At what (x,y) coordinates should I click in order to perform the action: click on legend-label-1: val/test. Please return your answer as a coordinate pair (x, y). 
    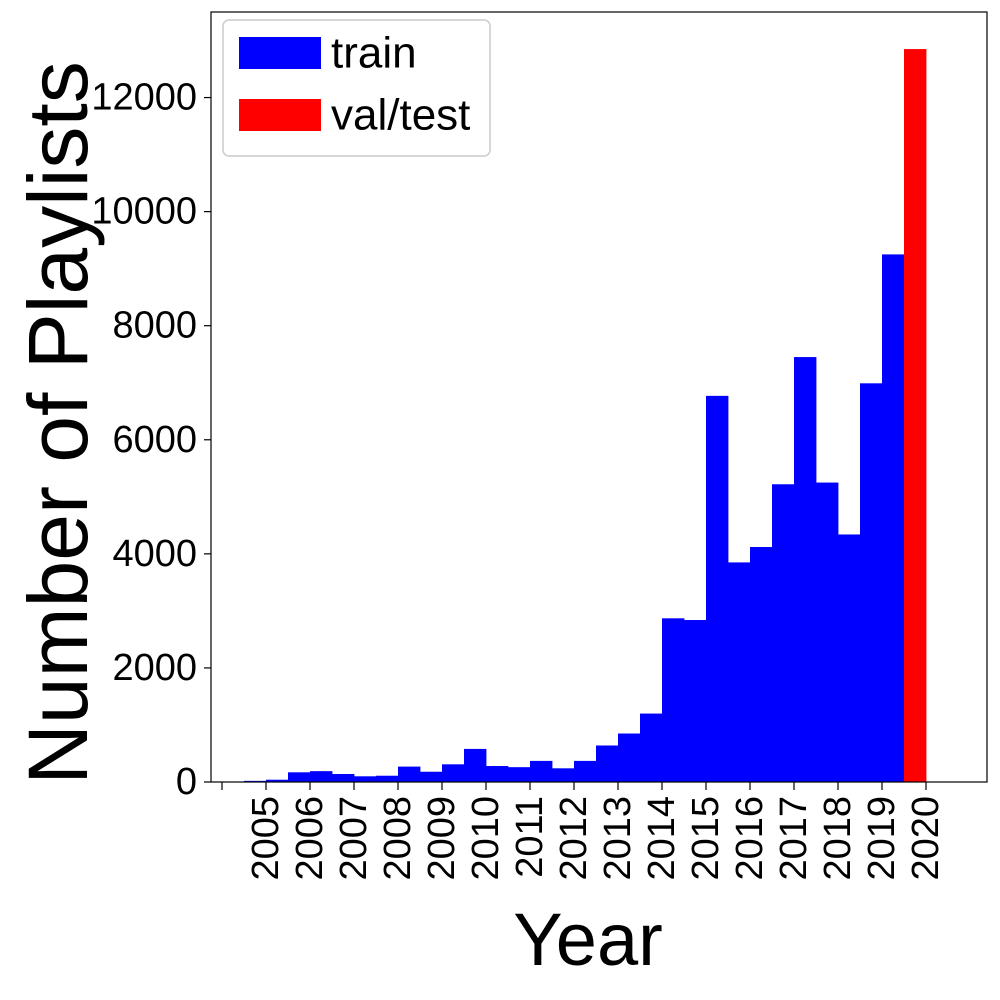
    Looking at the image, I should click on (400, 115).